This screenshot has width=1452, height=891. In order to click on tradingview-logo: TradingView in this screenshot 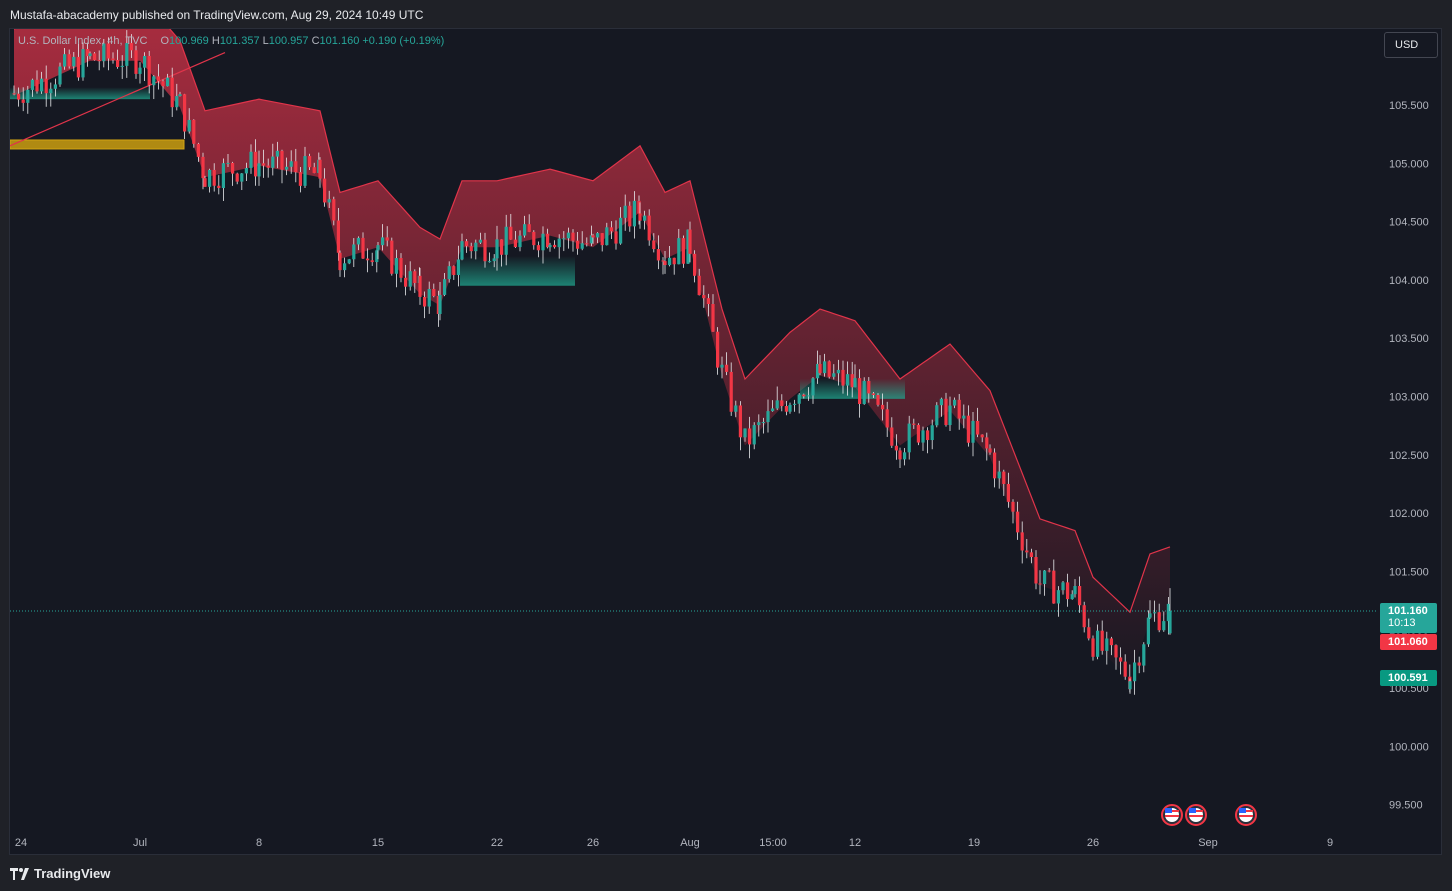, I will do `click(60, 873)`.